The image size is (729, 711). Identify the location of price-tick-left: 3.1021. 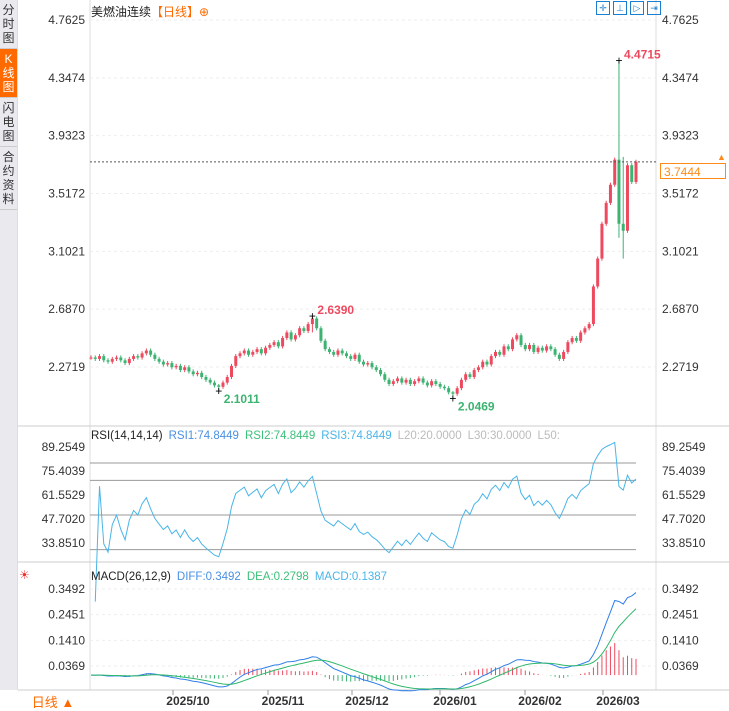
(66, 251).